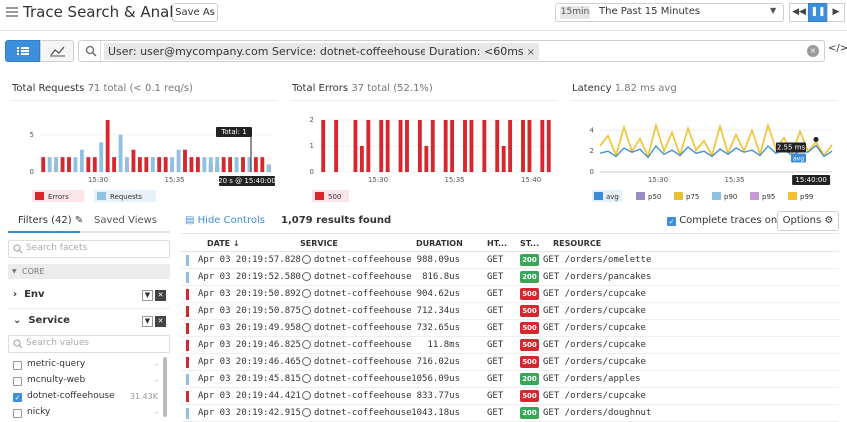 The height and width of the screenshot is (422, 847). What do you see at coordinates (50, 220) in the screenshot?
I see `tab-filters: Filters (42) ✎` at bounding box center [50, 220].